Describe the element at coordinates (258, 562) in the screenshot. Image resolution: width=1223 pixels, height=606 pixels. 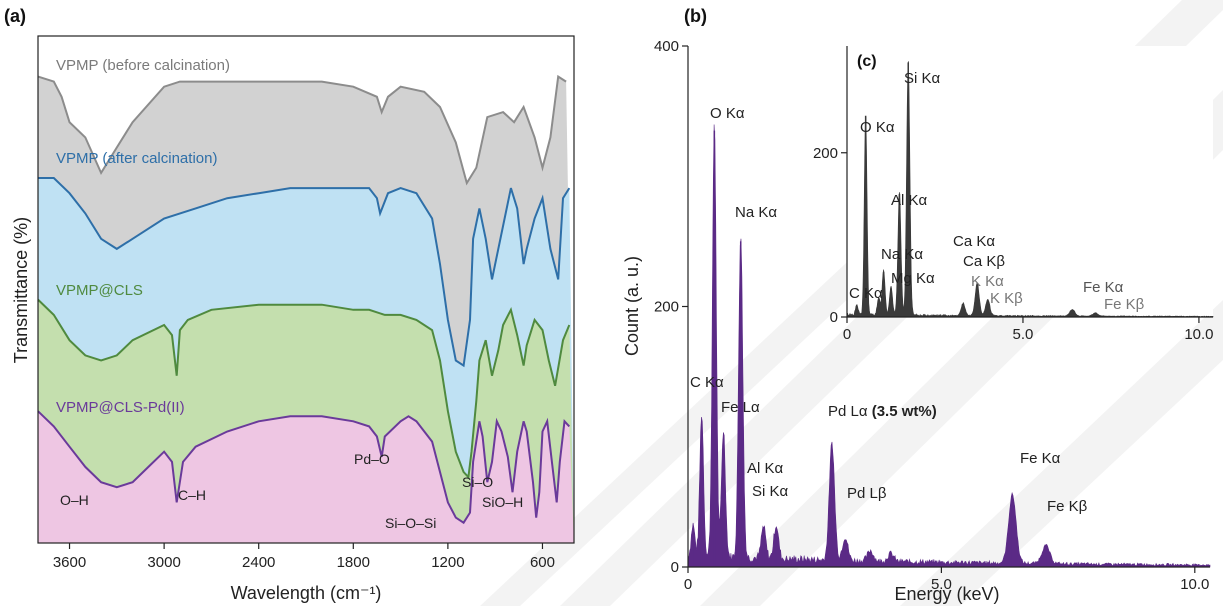
I see `panel-a-tick-label-2: 2400` at that location.